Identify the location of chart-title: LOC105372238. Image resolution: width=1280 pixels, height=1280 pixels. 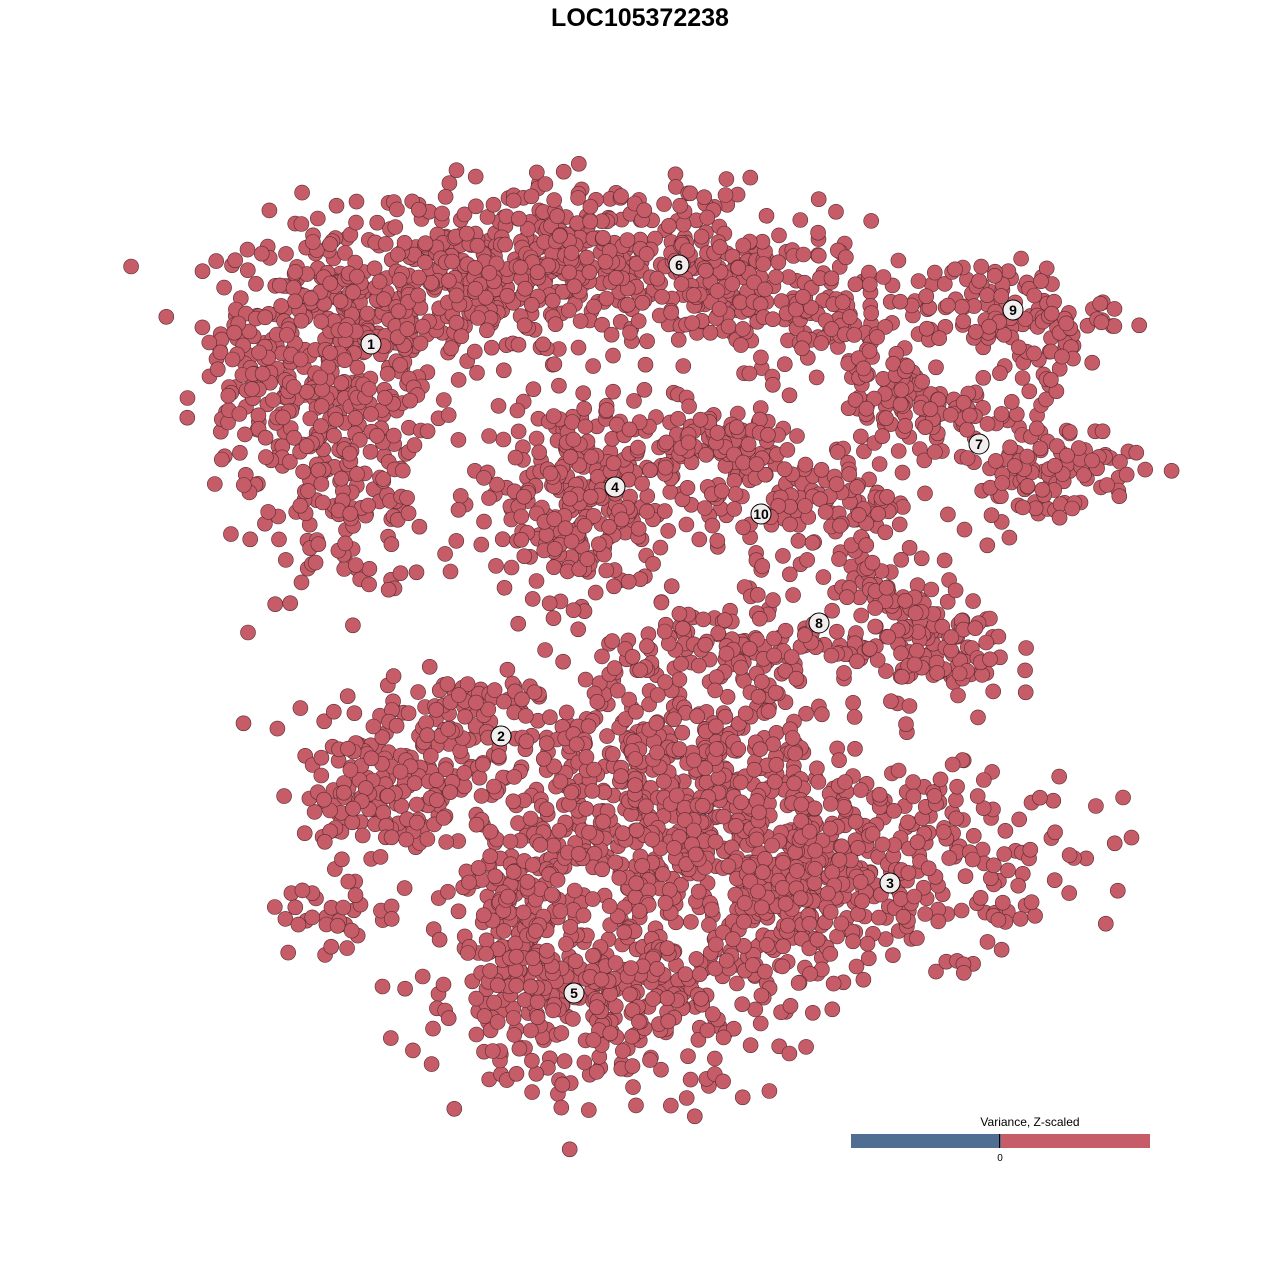
(640, 18).